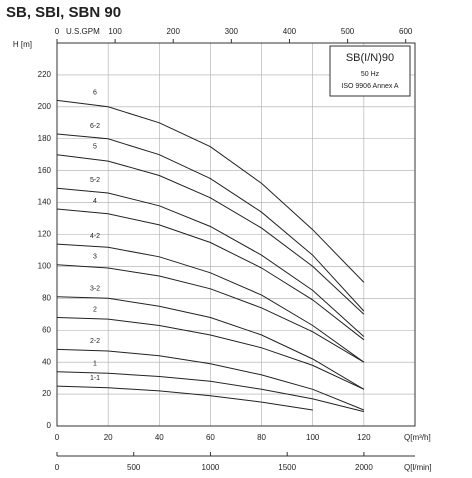 The width and height of the screenshot is (472, 478). Describe the element at coordinates (370, 86) in the screenshot. I see `box-line: ISO 9906 Annex A` at that location.